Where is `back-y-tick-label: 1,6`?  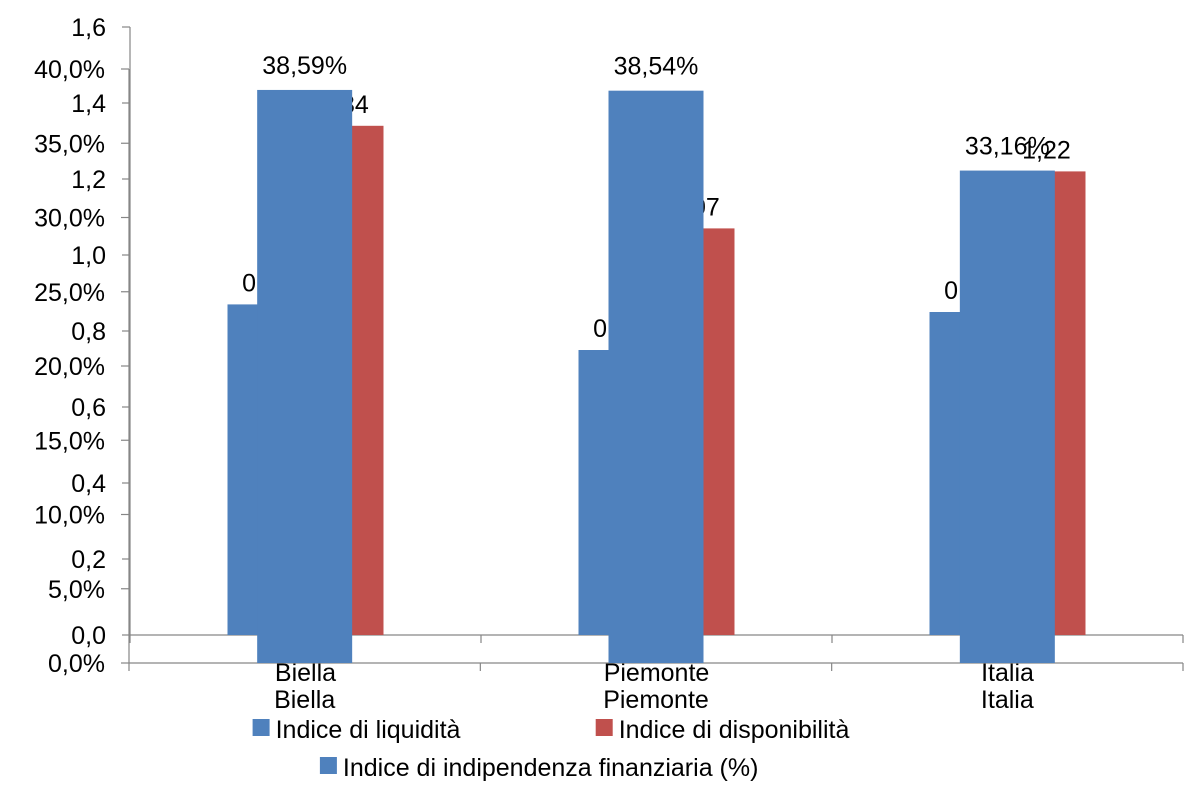 back-y-tick-label: 1,6 is located at coordinates (88, 28).